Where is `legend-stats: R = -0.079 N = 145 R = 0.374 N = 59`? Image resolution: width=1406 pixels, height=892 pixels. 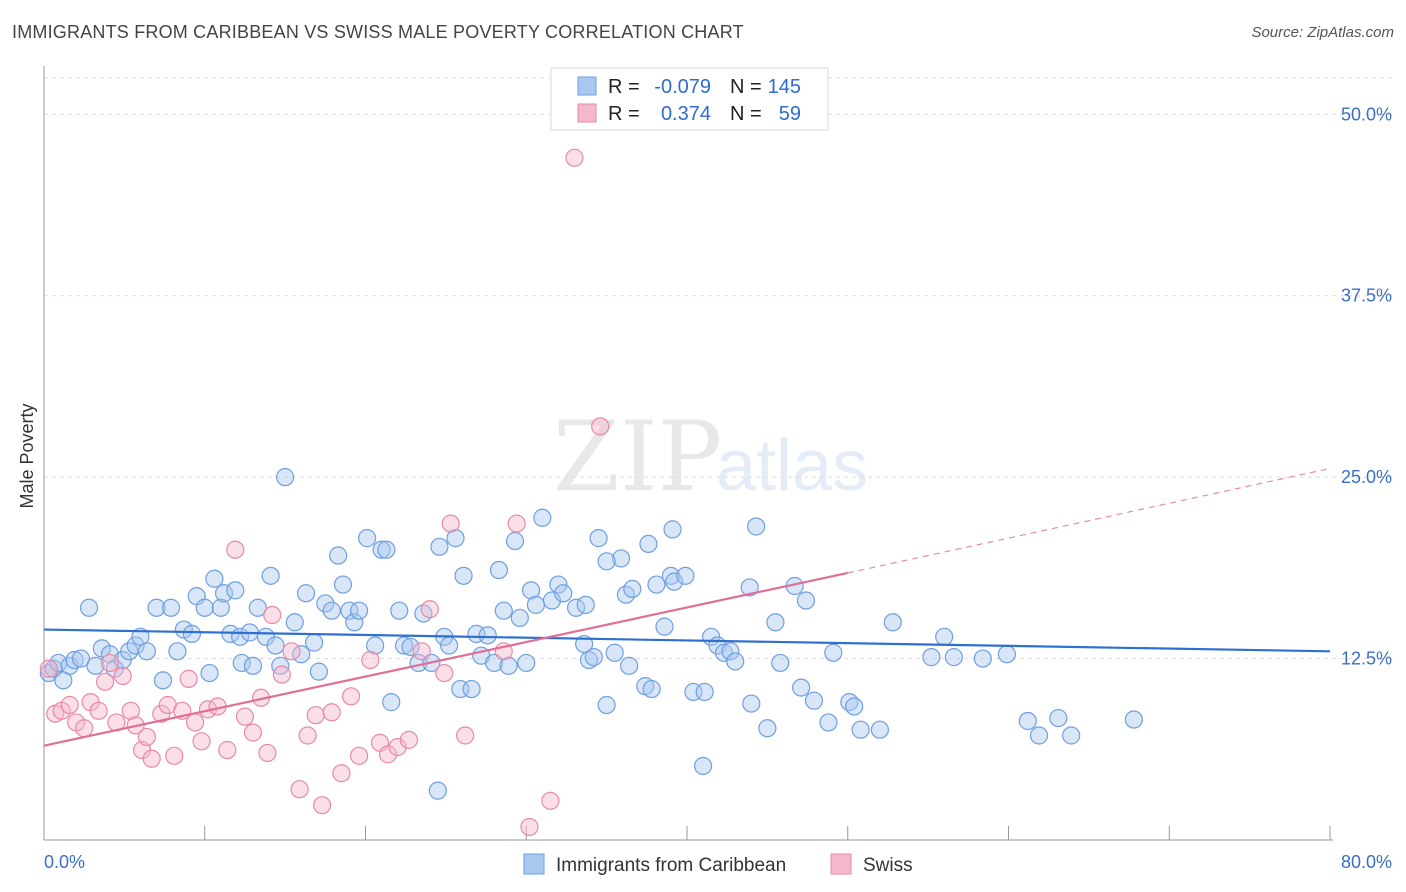
legend-stats: R = -0.079 N = 145 R = 0.374 N = 59 is located at coordinates (689, 99).